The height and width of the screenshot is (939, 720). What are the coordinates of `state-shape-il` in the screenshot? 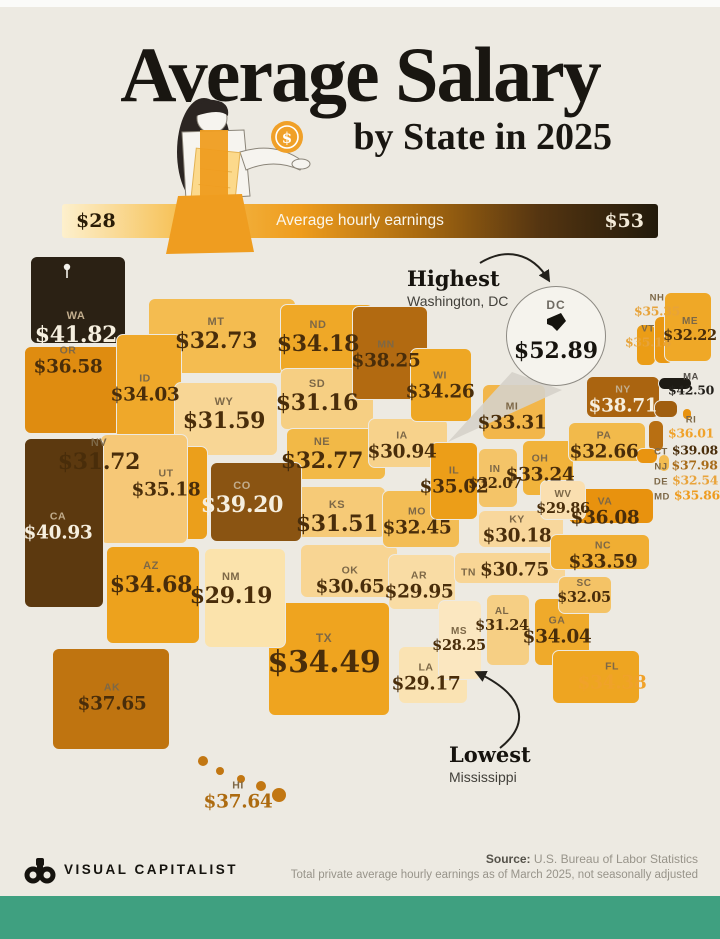 It's located at (454, 481).